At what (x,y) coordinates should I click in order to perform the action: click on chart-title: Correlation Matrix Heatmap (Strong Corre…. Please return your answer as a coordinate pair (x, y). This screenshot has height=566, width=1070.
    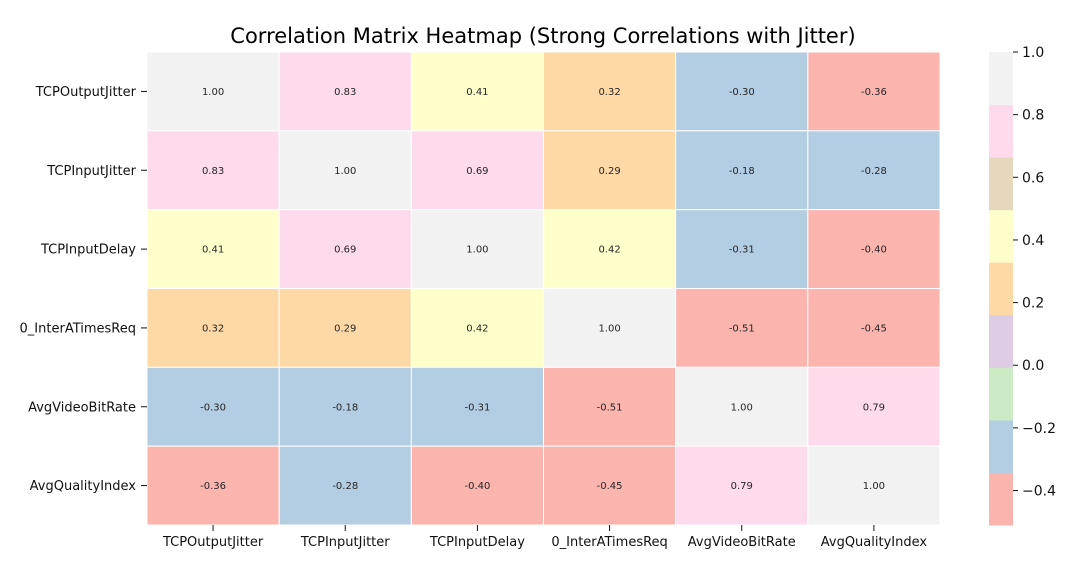
    Looking at the image, I should click on (542, 36).